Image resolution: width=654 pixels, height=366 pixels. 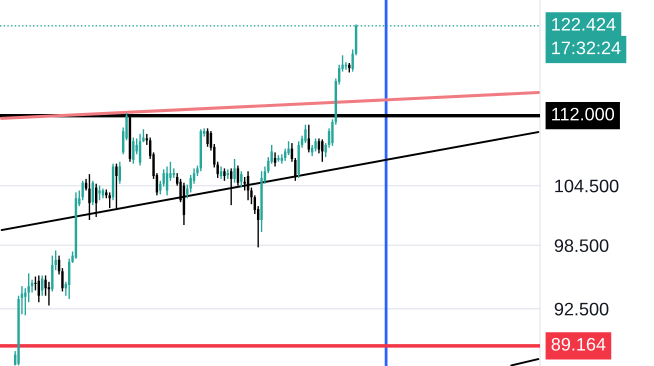 I want to click on text: 17:32:24, so click(x=586, y=48).